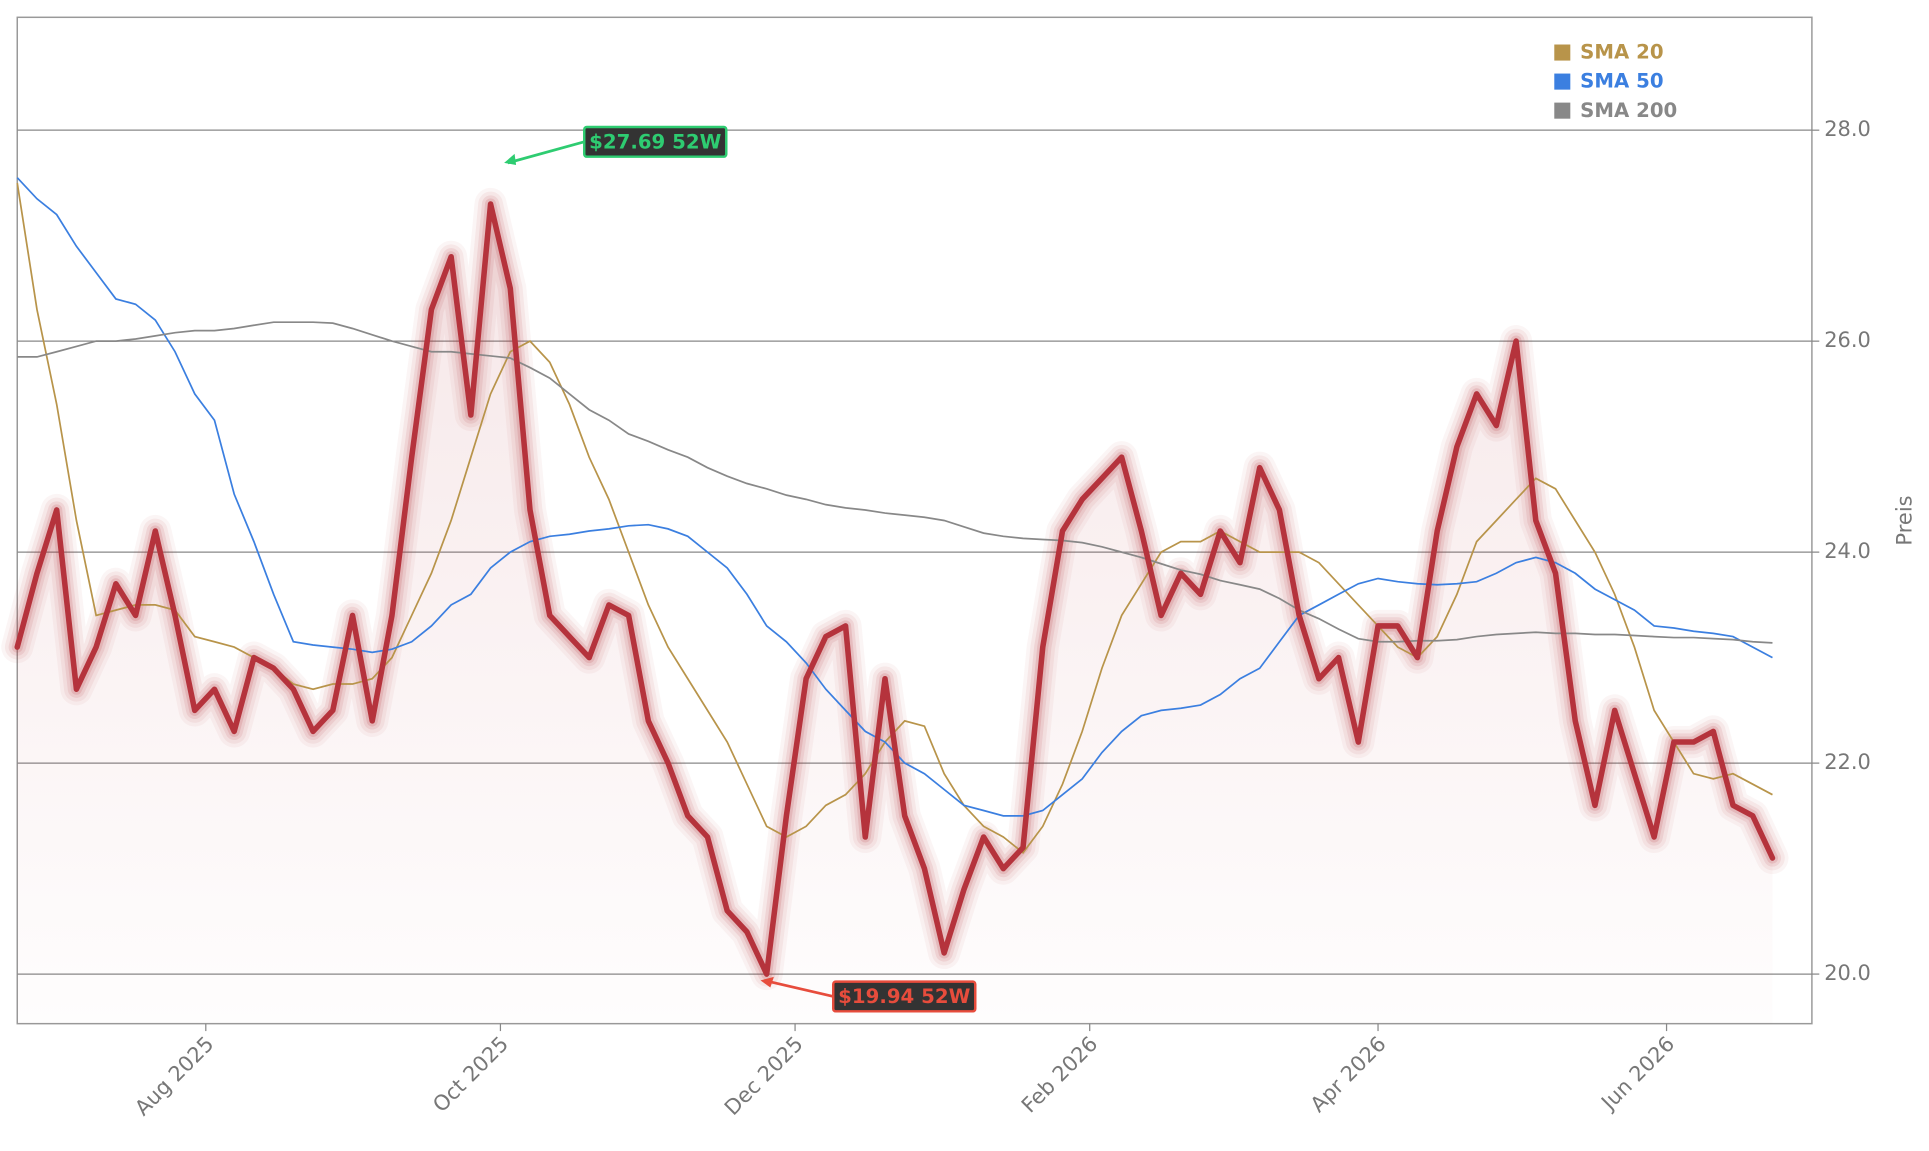 Image resolution: width=1929 pixels, height=1151 pixels. Describe the element at coordinates (1905, 520) in the screenshot. I see `y-axis-label: Preis` at that location.